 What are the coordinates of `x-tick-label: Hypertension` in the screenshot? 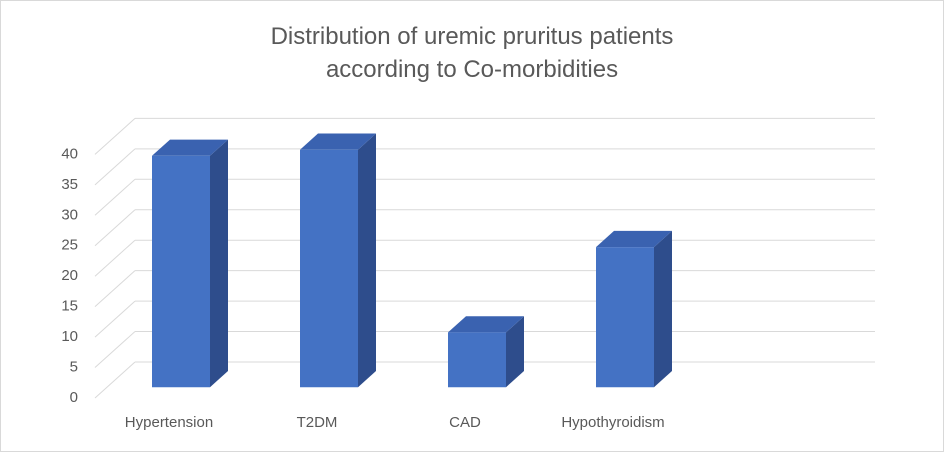 It's located at (169, 422).